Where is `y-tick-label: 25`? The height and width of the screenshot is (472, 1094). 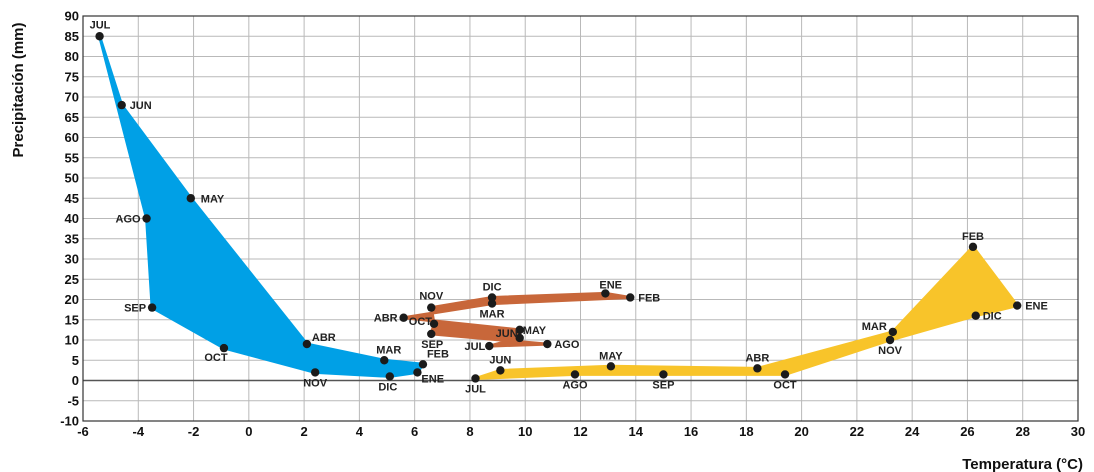
y-tick-label: 25 is located at coordinates (72, 279).